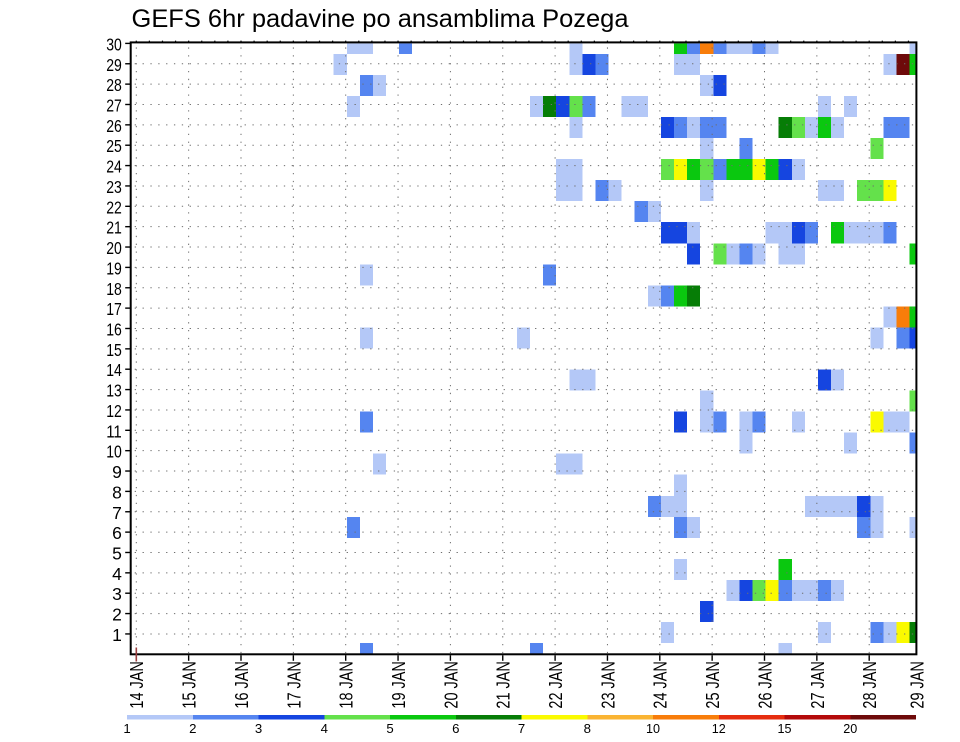 The image size is (960, 742). Describe the element at coordinates (918, 685) in the screenshot. I see `svg-text: 29 JAN` at that location.